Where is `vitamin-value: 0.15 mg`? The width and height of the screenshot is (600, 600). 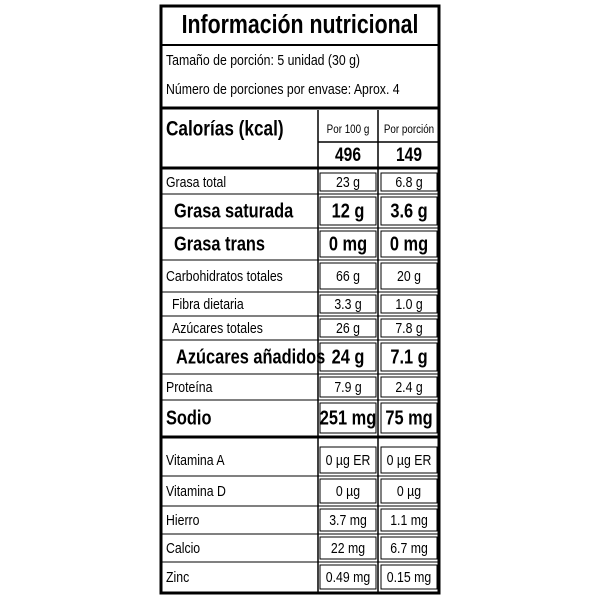 vitamin-value: 0.15 mg is located at coordinates (409, 577).